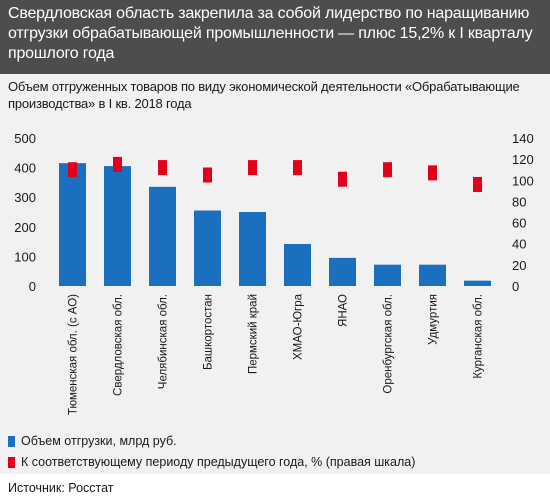 The width and height of the screenshot is (550, 500). What do you see at coordinates (479, 336) in the screenshot?
I see `x-tick-label: Курганская обл.` at bounding box center [479, 336].